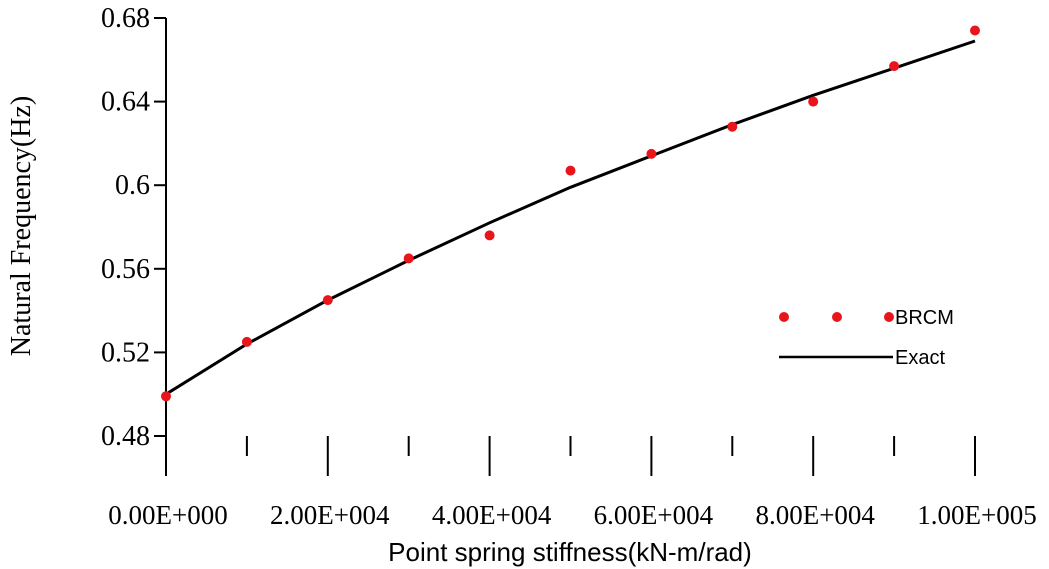 The image size is (1049, 569). What do you see at coordinates (132, 185) in the screenshot?
I see `y-tick-label: 0.6` at bounding box center [132, 185].